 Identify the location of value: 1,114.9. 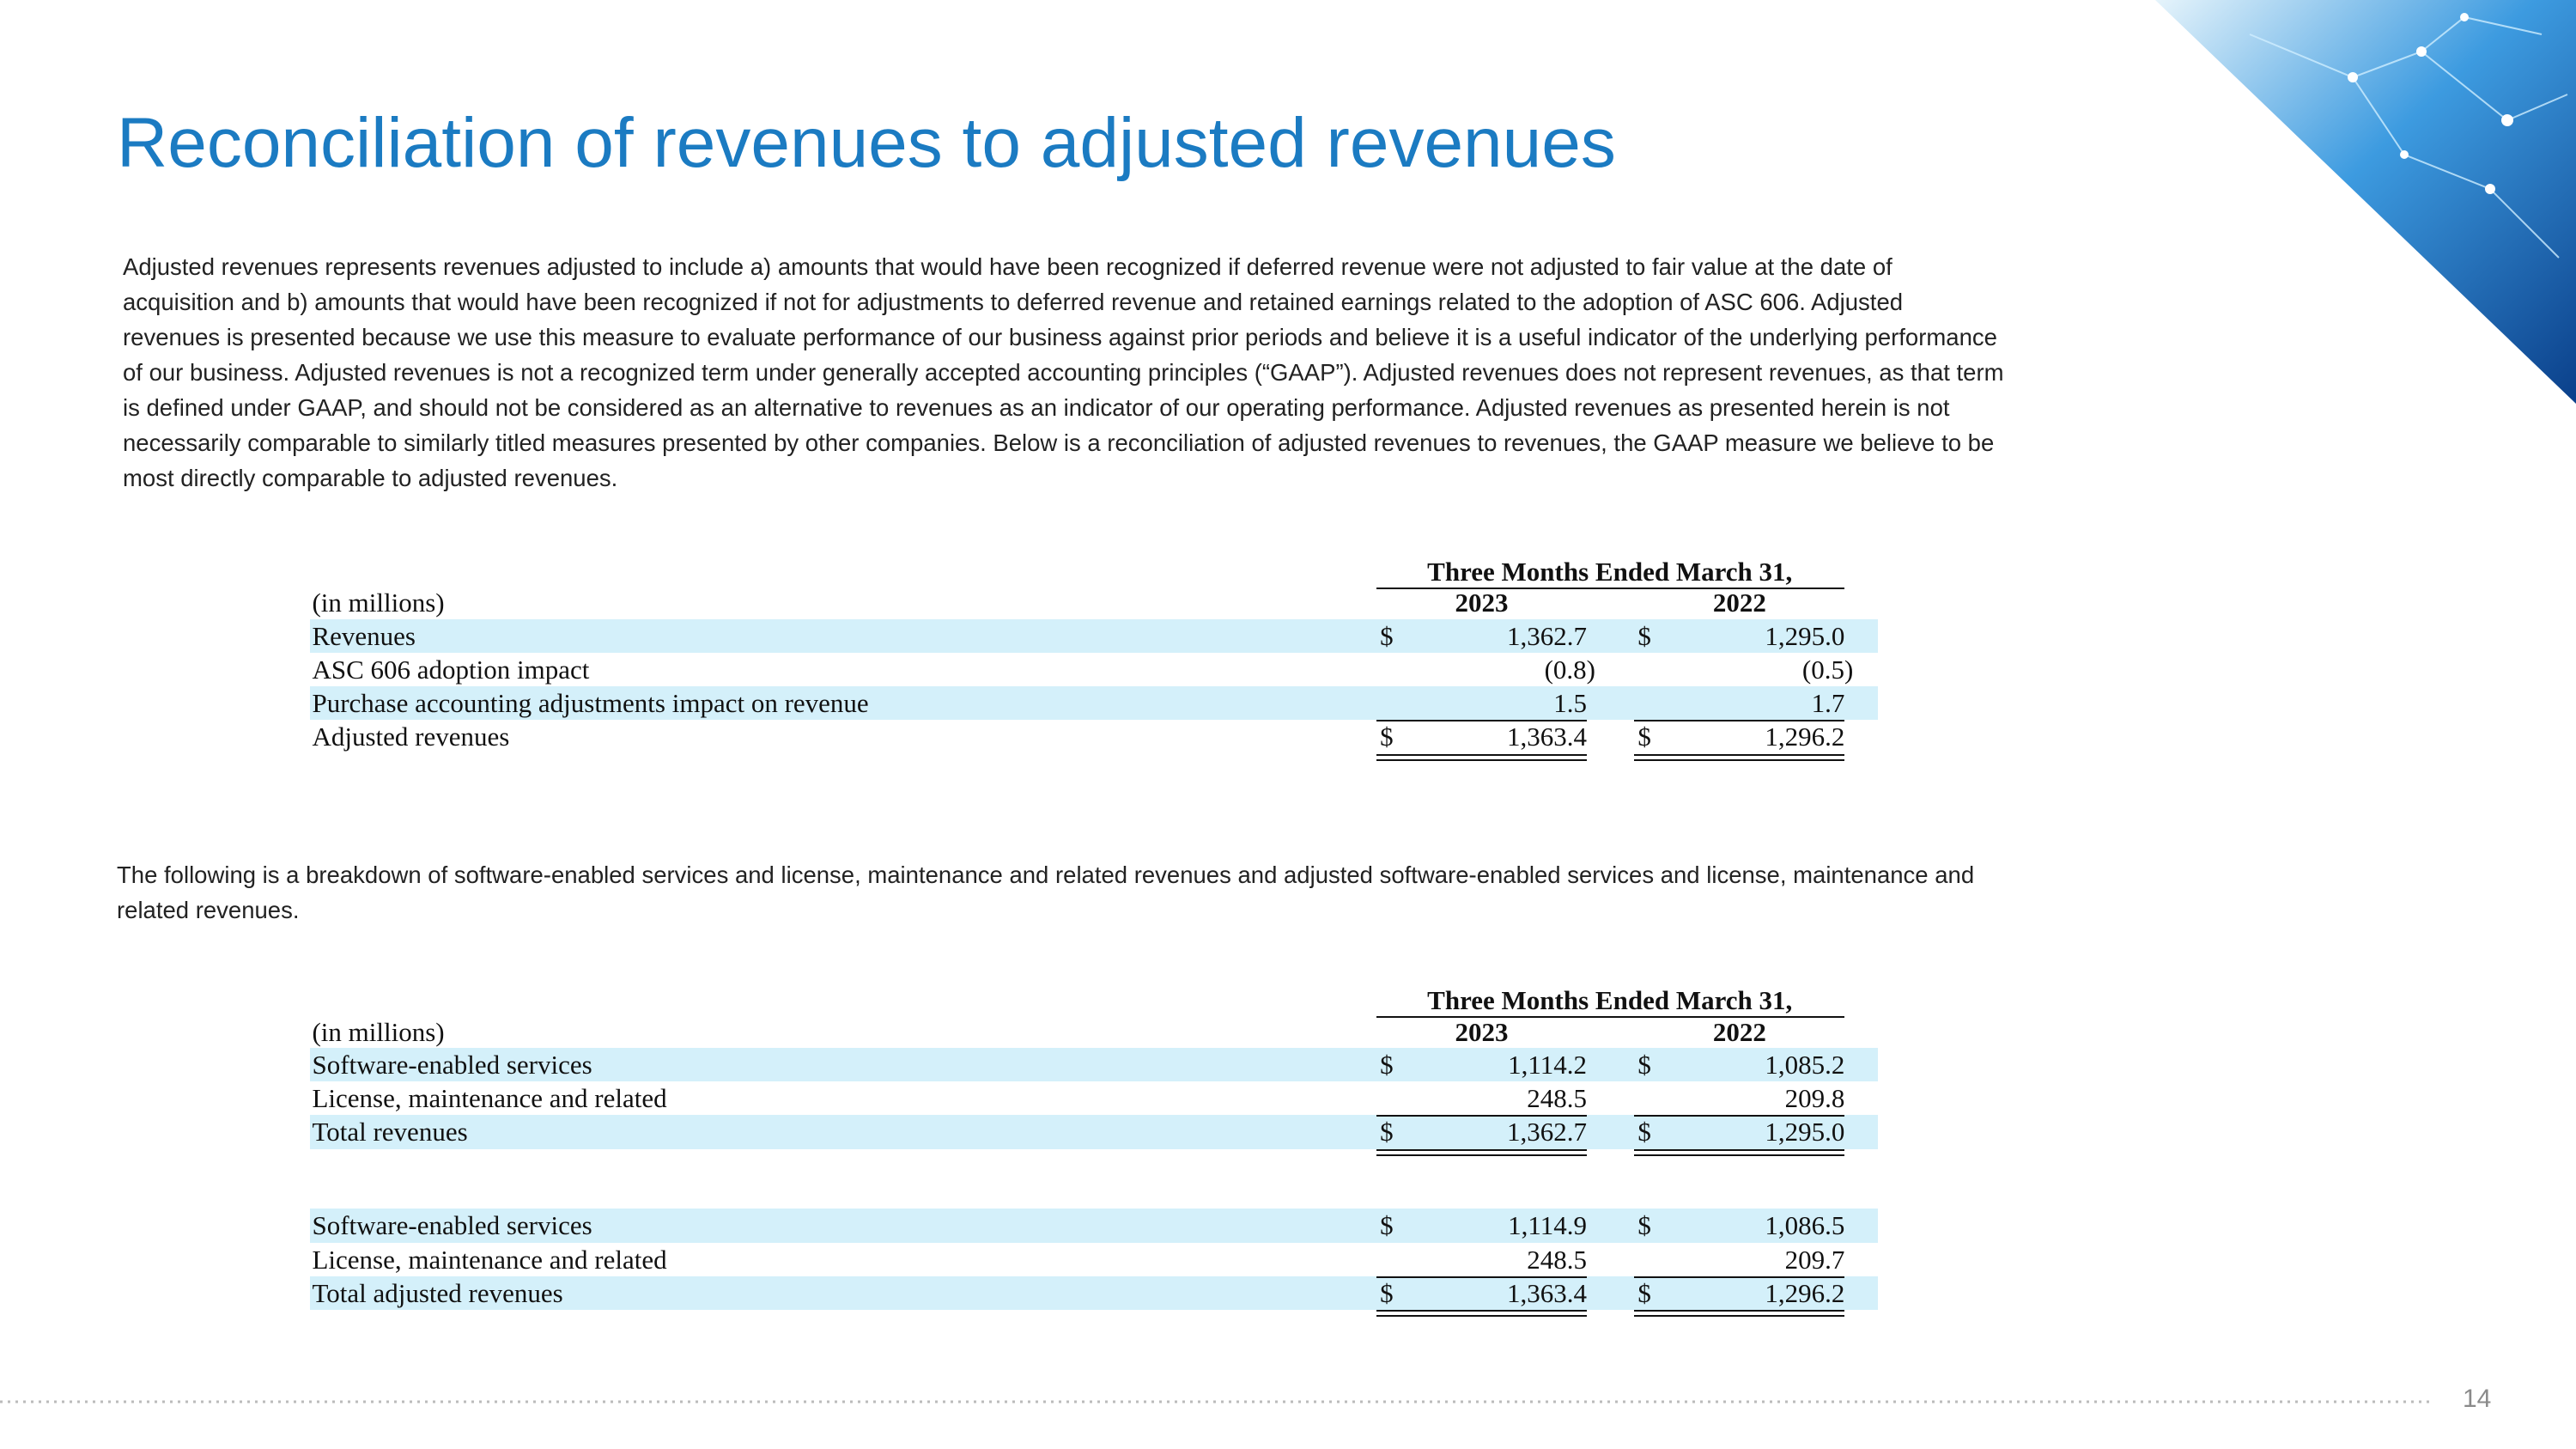
(1547, 1225).